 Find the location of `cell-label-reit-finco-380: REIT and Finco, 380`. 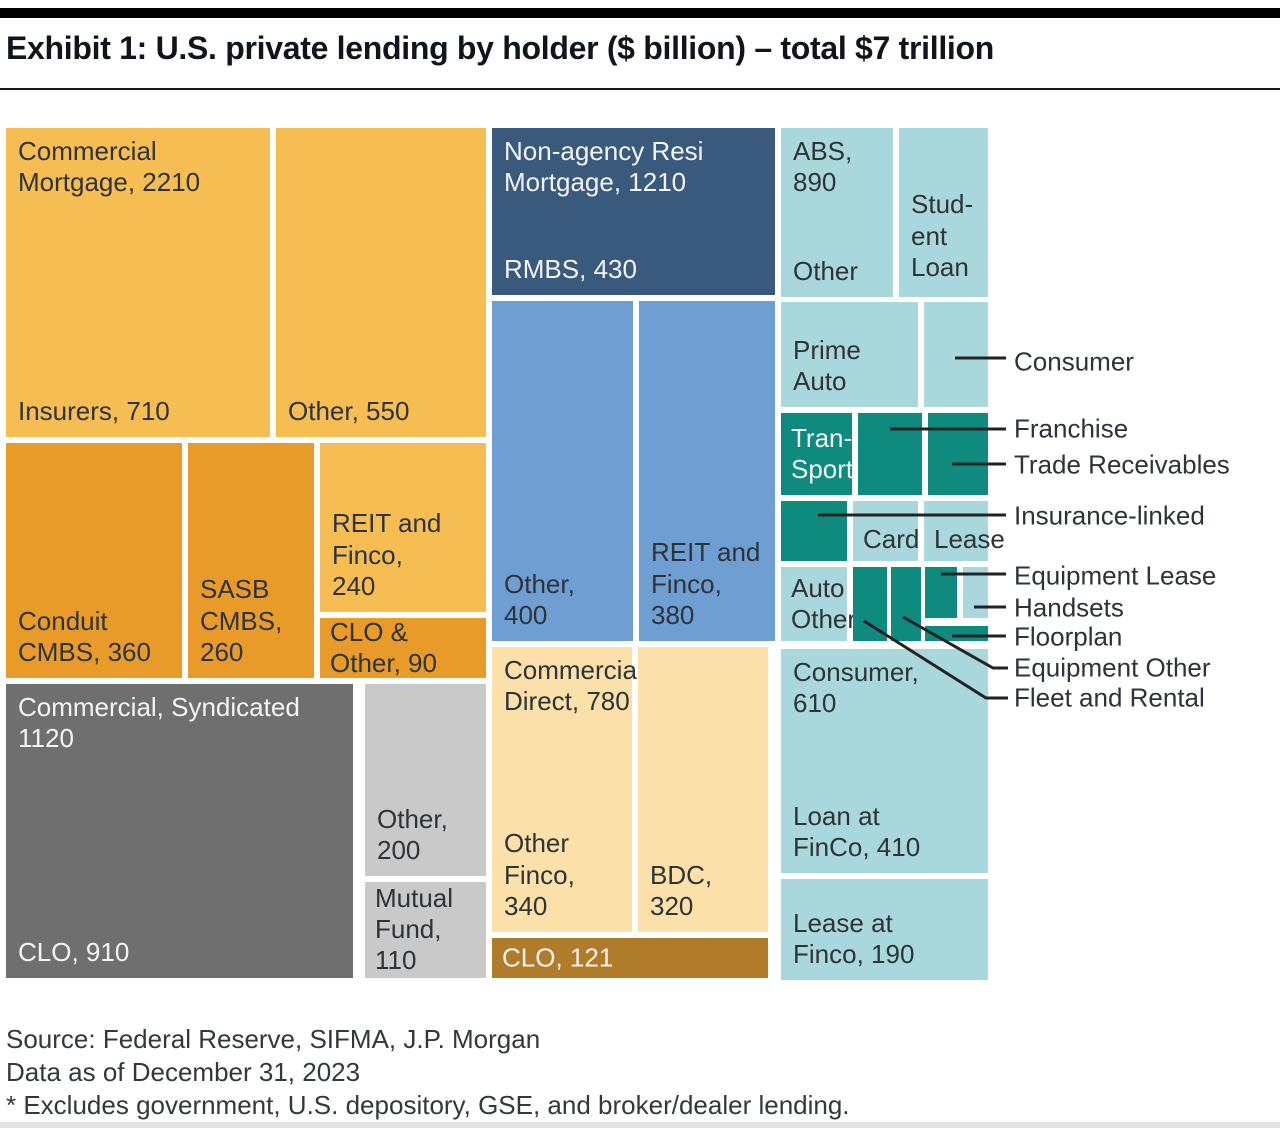

cell-label-reit-finco-380: REIT and Finco, 380 is located at coordinates (706, 583).